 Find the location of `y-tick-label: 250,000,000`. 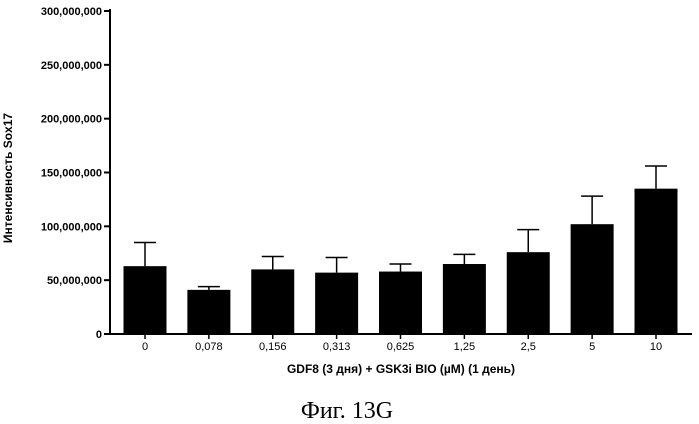

y-tick-label: 250,000,000 is located at coordinates (71, 66).